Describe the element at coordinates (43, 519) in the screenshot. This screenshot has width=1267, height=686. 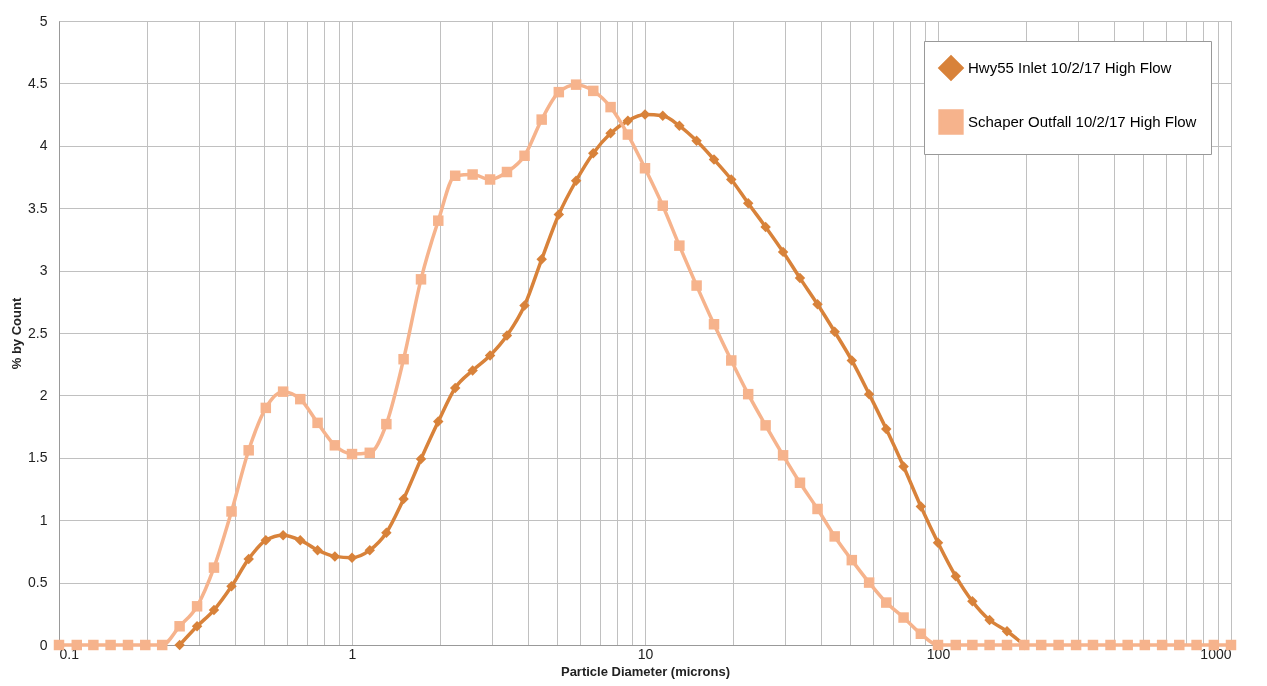
I see `y-tick-label: 1` at that location.